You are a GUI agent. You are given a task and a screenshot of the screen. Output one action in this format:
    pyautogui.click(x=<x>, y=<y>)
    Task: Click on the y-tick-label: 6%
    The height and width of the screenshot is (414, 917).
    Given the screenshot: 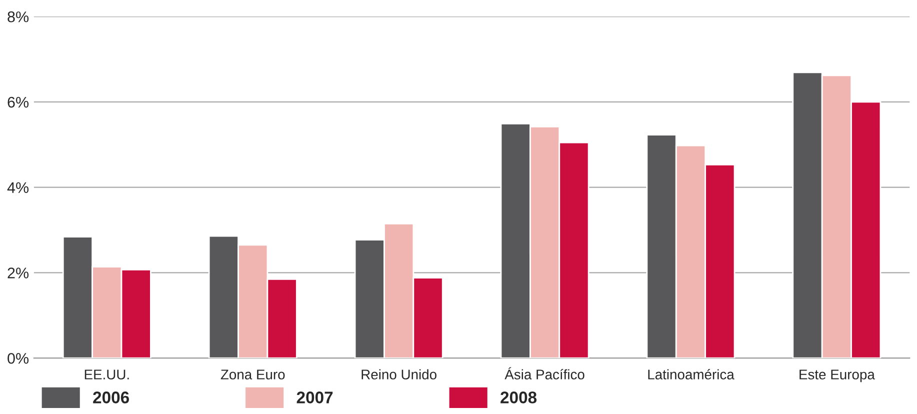 What is the action you would take?
    pyautogui.click(x=18, y=102)
    